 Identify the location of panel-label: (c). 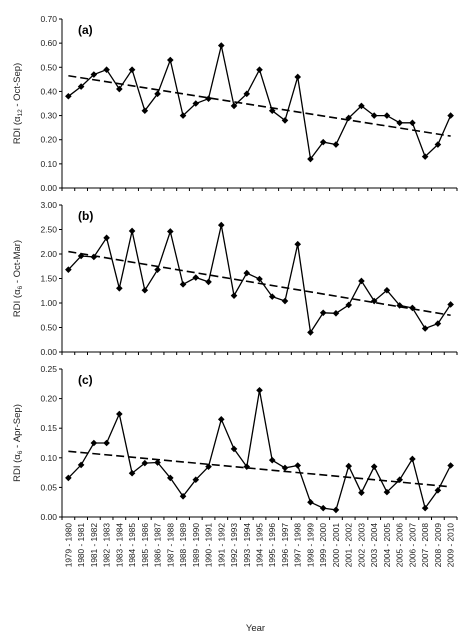
(85, 380).